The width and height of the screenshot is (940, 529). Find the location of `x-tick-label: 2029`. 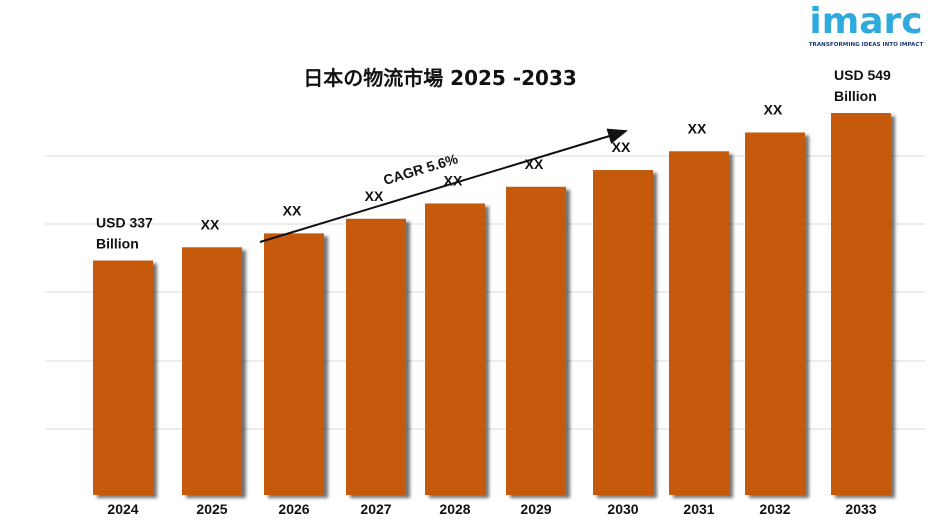

x-tick-label: 2029 is located at coordinates (535, 509).